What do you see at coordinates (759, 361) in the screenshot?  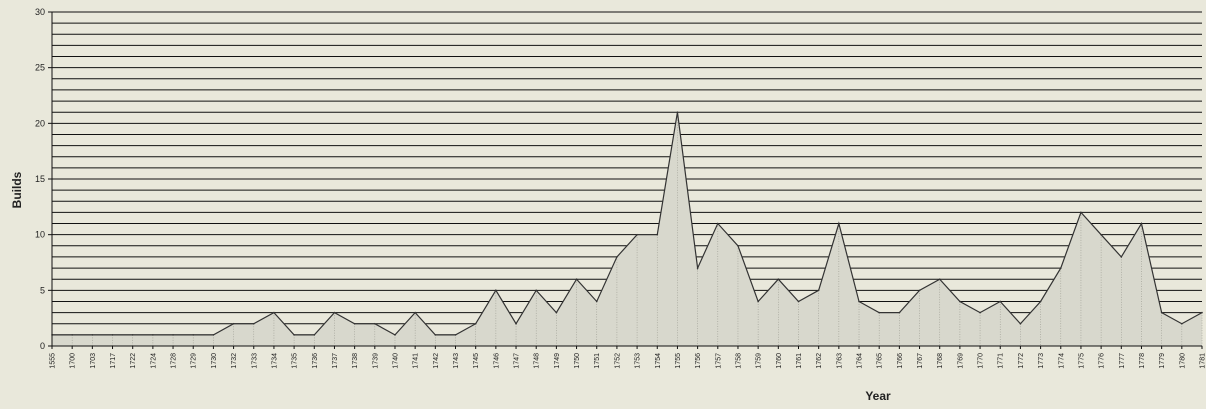 I see `x-tick-label: 1759` at bounding box center [759, 361].